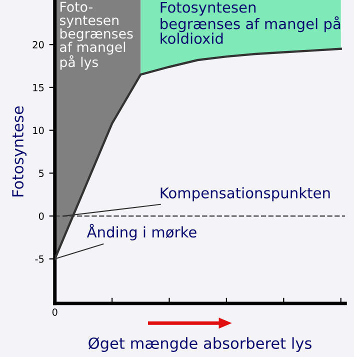  I want to click on y-tick-label: 5, so click(41, 173).